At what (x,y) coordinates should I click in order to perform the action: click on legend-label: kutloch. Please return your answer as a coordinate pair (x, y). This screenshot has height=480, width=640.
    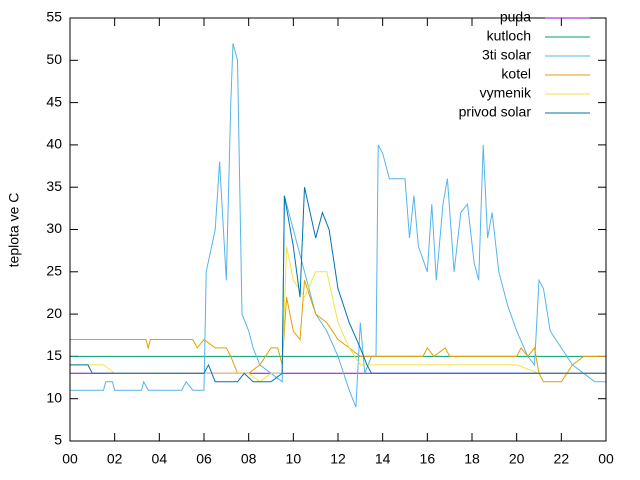
    Looking at the image, I should click on (509, 36).